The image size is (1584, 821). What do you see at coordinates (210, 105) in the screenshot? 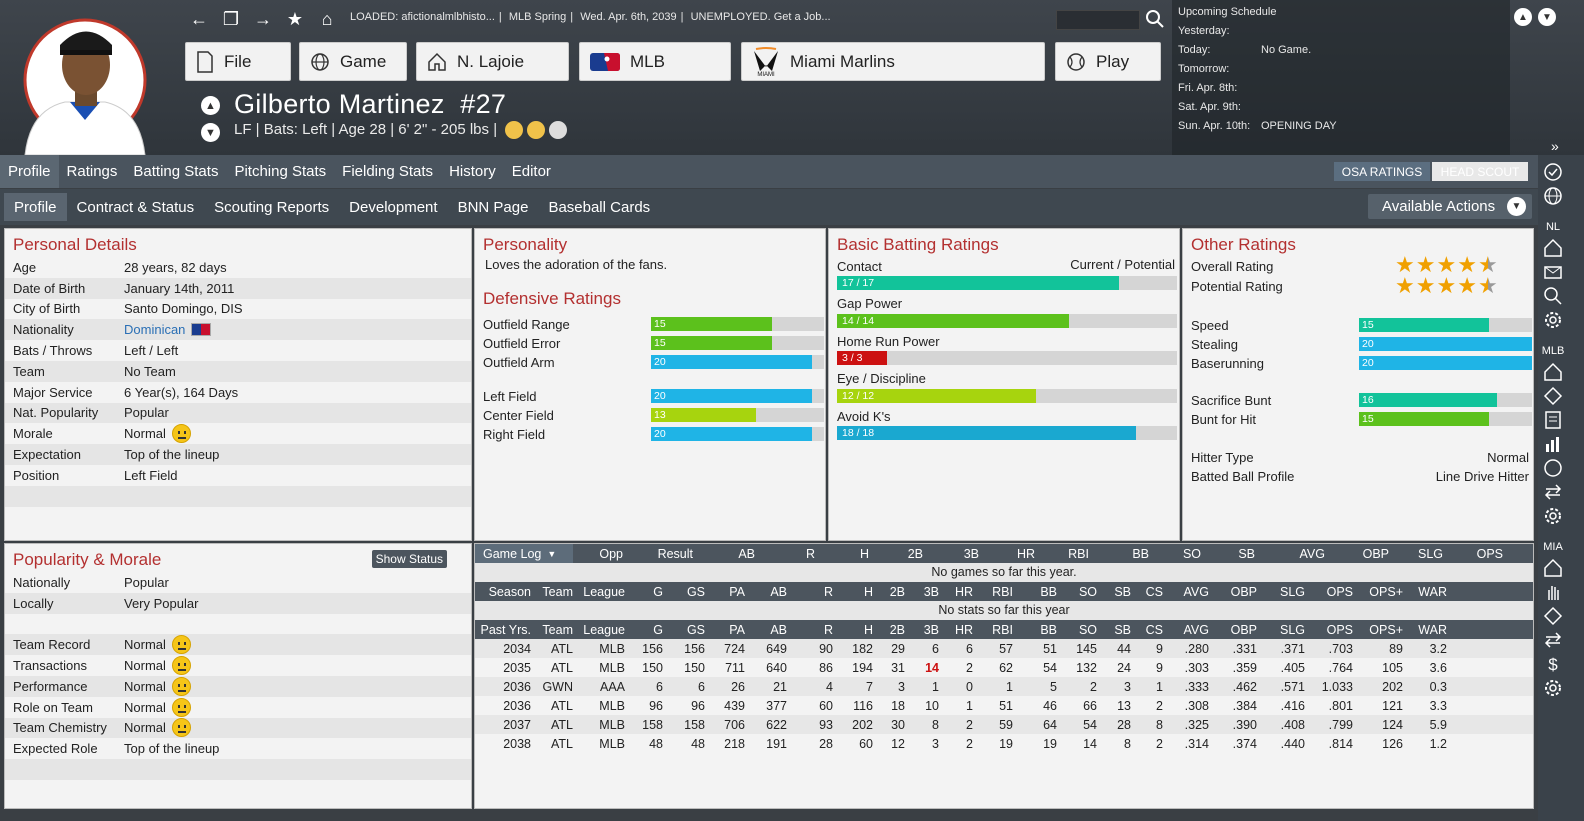
I see `prev-player-button: ▲` at bounding box center [210, 105].